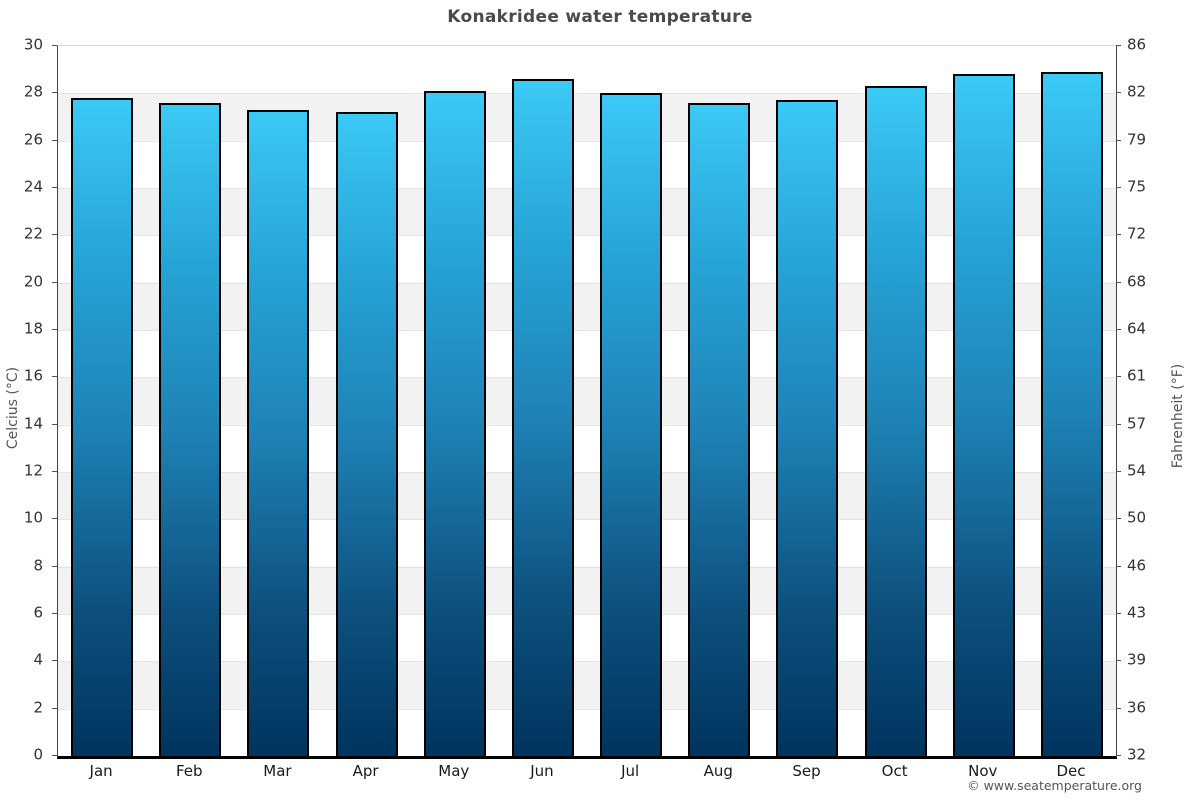 Image resolution: width=1200 pixels, height=800 pixels. What do you see at coordinates (719, 401) in the screenshot?
I see `bar-slot-aug` at bounding box center [719, 401].